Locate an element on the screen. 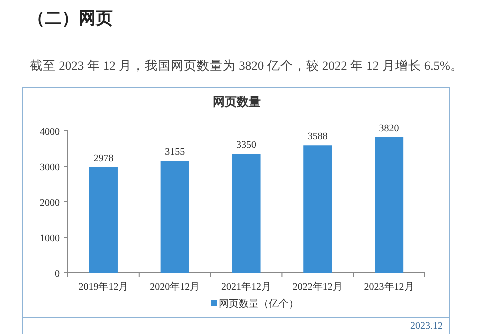 The width and height of the screenshot is (500, 334). text: （二）网页 is located at coordinates (70, 19).